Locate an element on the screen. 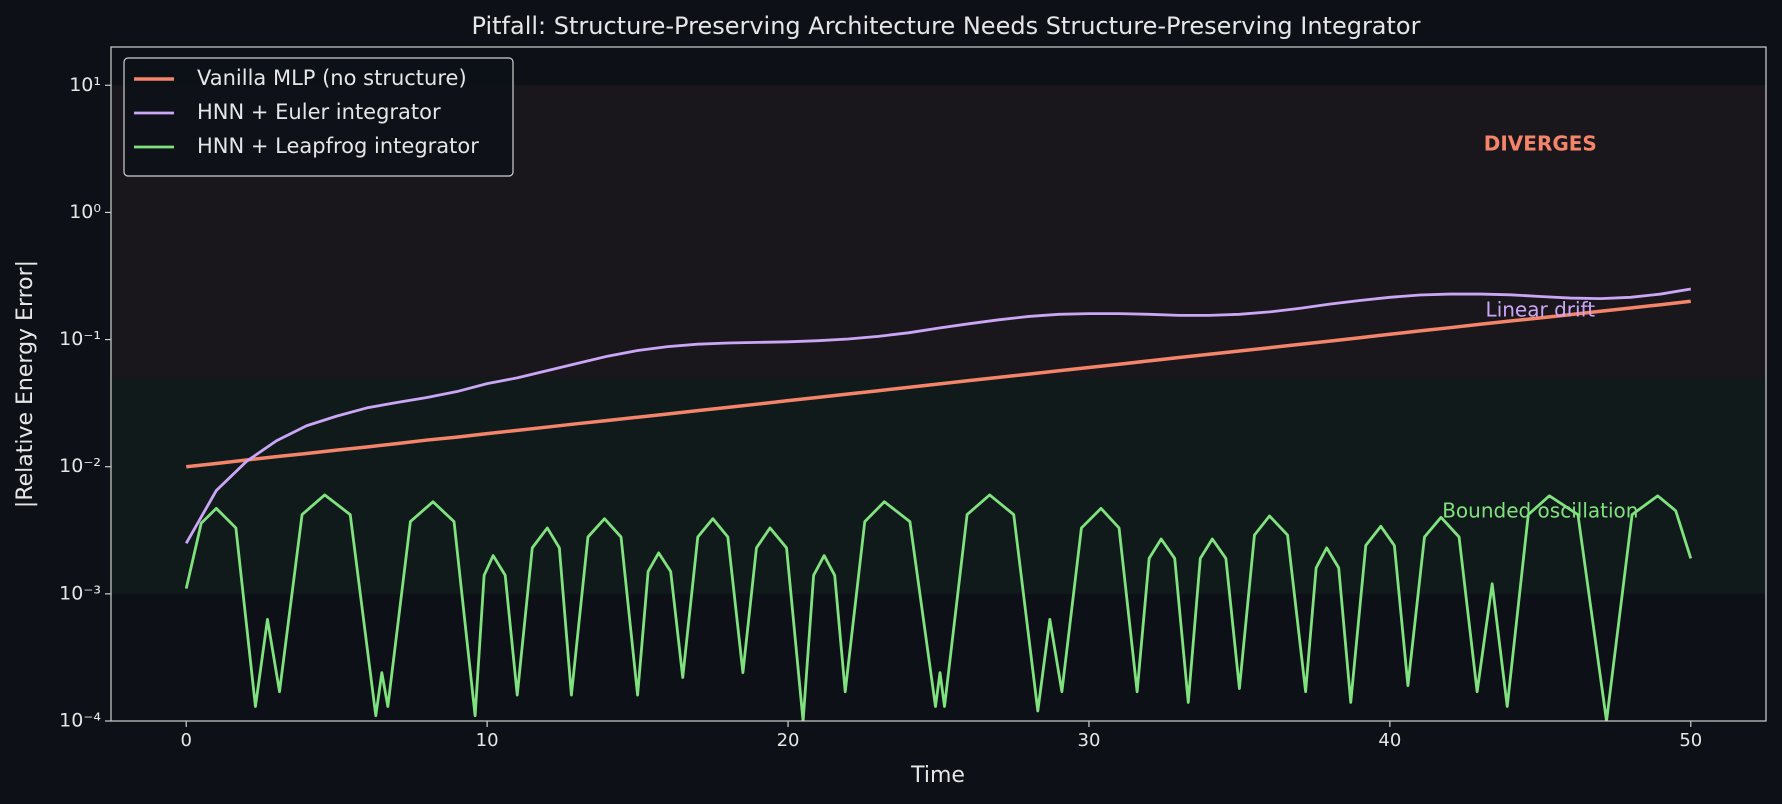 This screenshot has width=1782, height=804. legend-label: HNN + Euler integrator is located at coordinates (319, 112).